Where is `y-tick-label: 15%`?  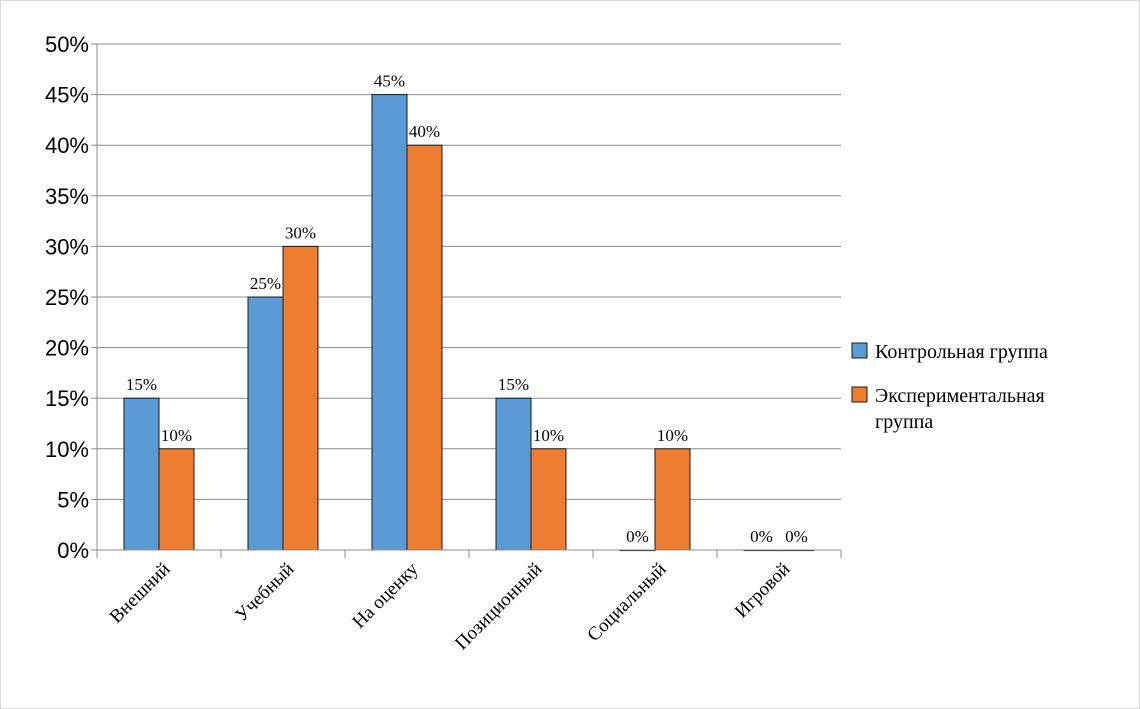
y-tick-label: 15% is located at coordinates (67, 398).